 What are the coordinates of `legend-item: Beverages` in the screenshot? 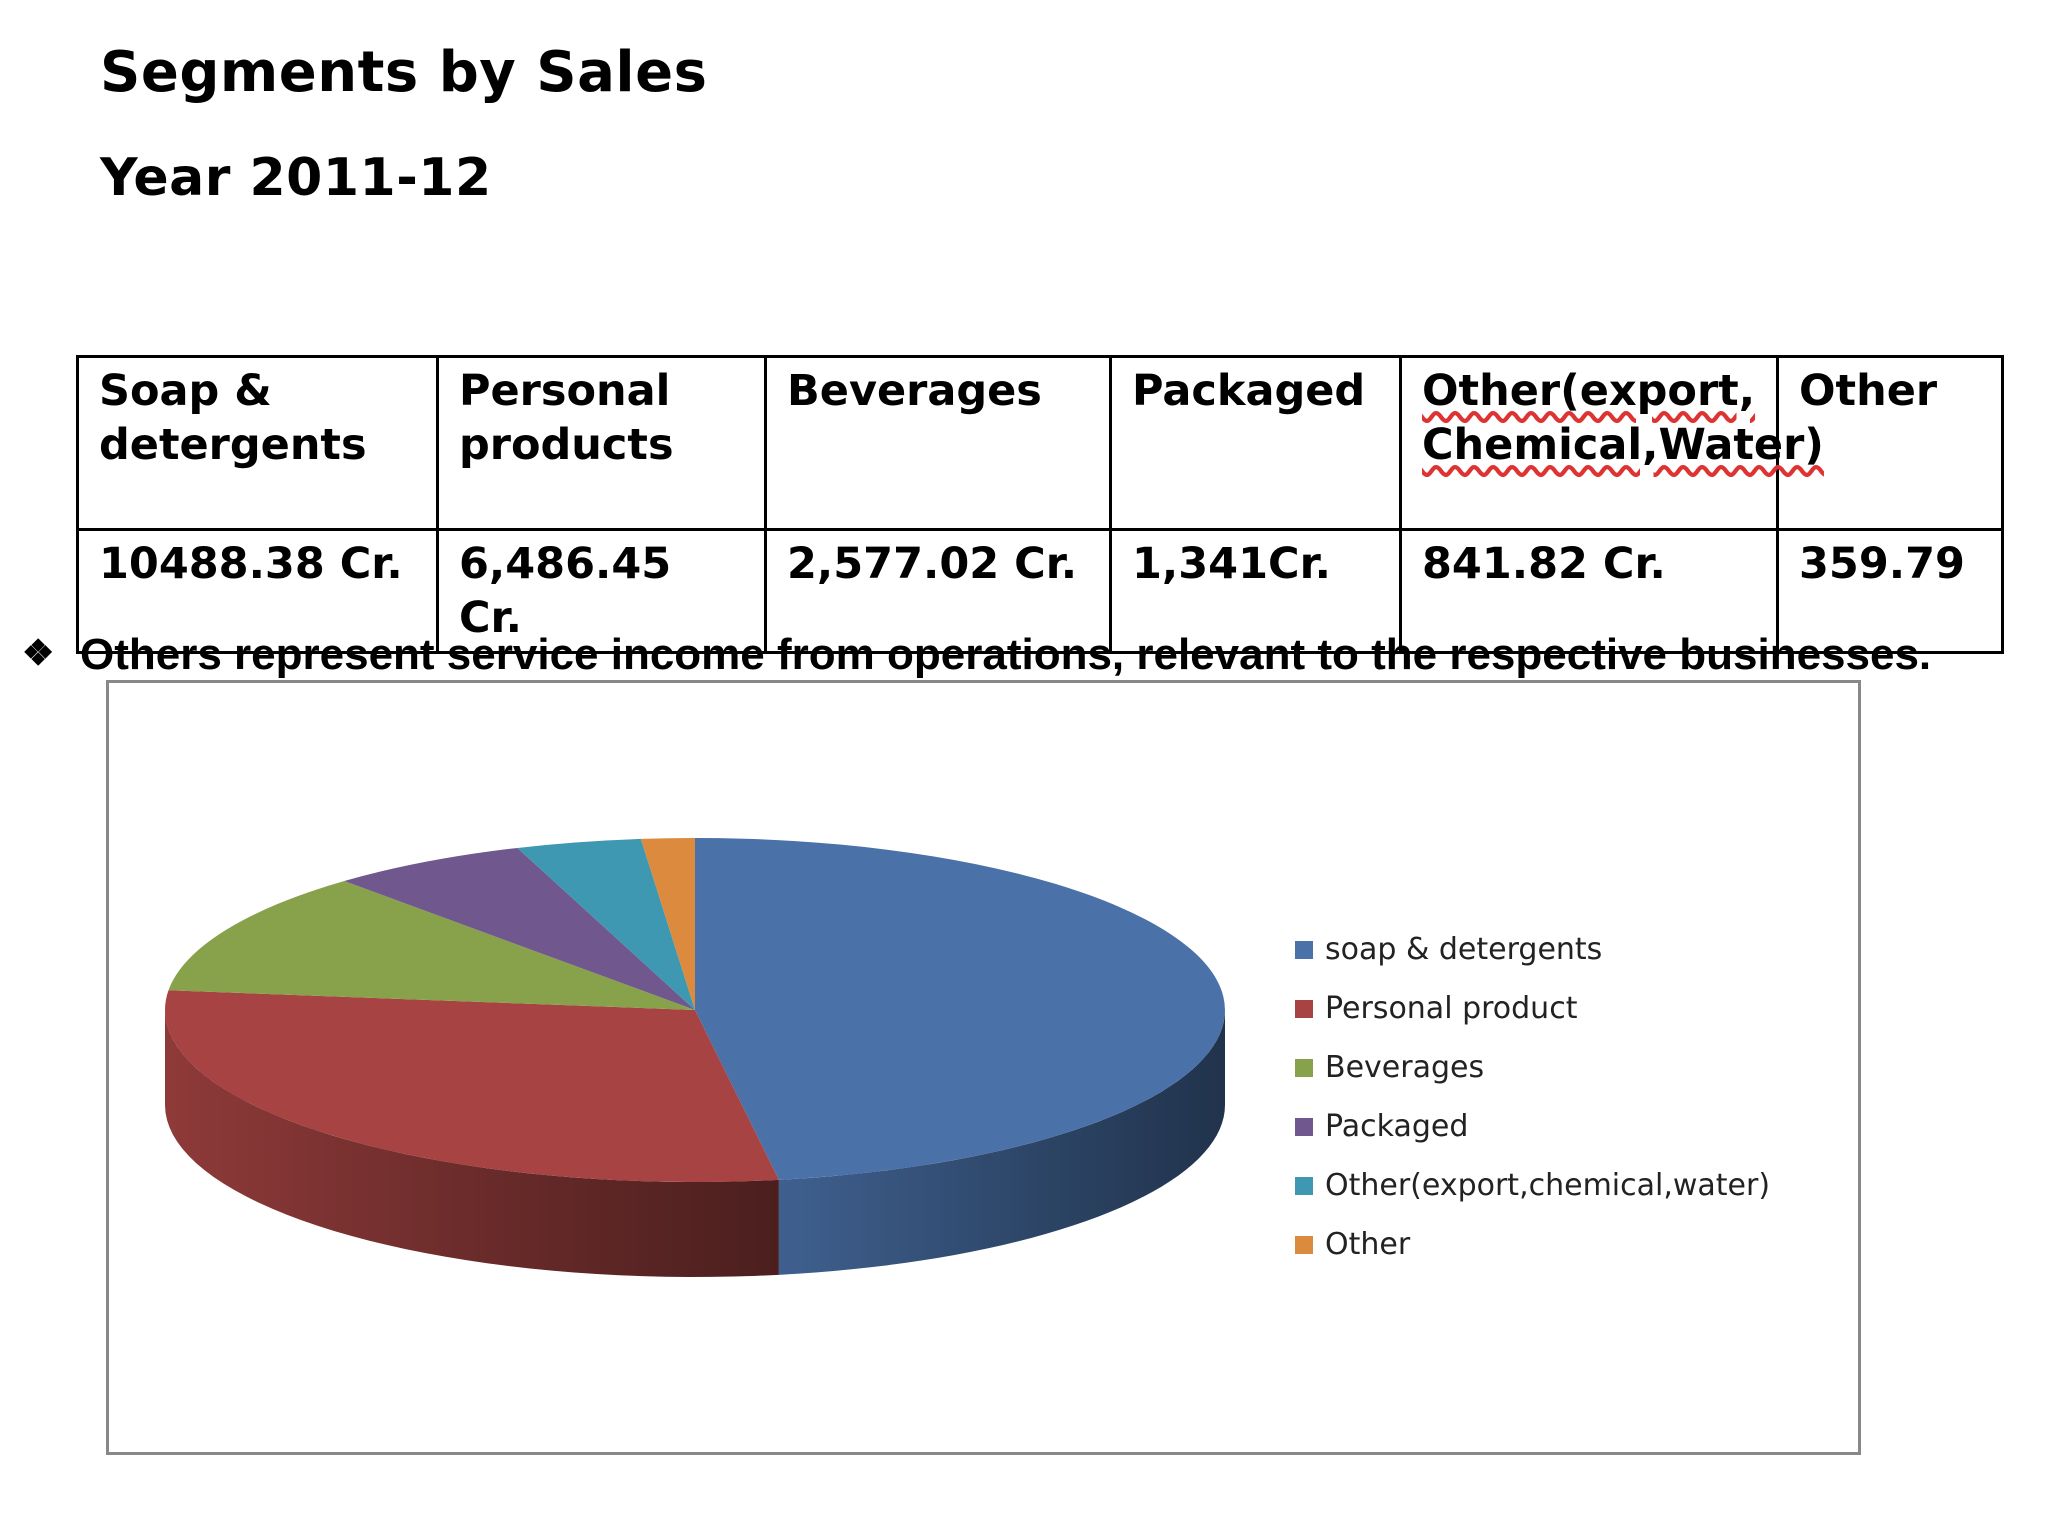 It's located at (1532, 1067).